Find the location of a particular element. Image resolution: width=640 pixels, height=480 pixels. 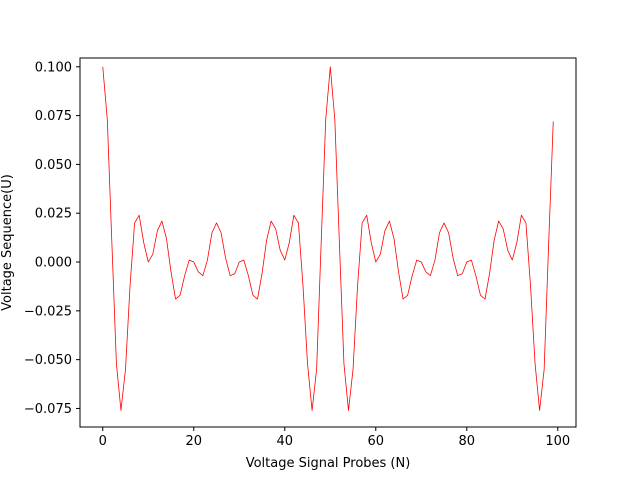

y-tick-label: 0.100 is located at coordinates (53, 67).